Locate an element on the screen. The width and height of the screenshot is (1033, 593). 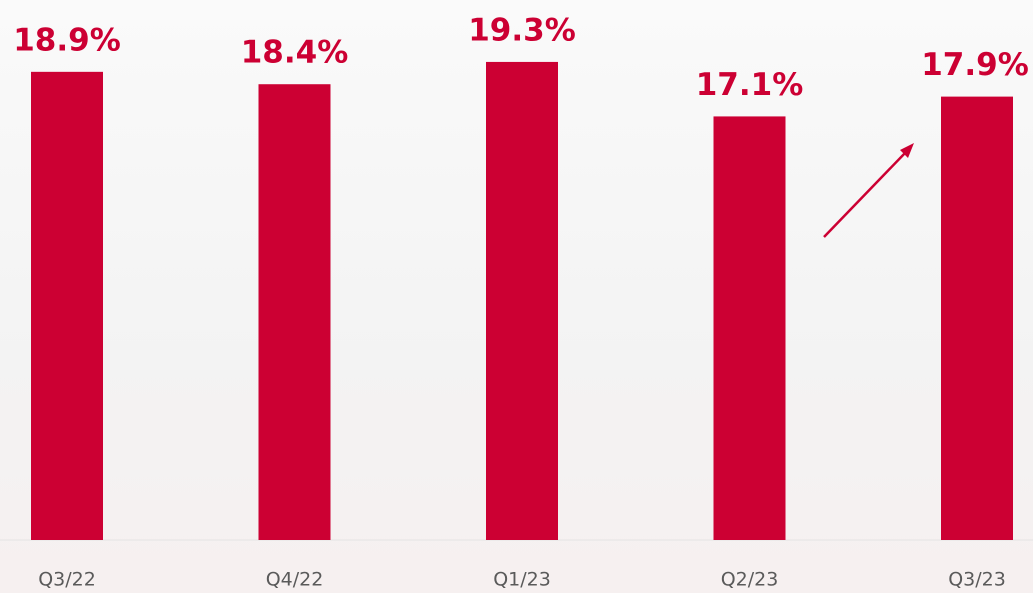
x-tick-label: Q4/22 is located at coordinates (295, 580).